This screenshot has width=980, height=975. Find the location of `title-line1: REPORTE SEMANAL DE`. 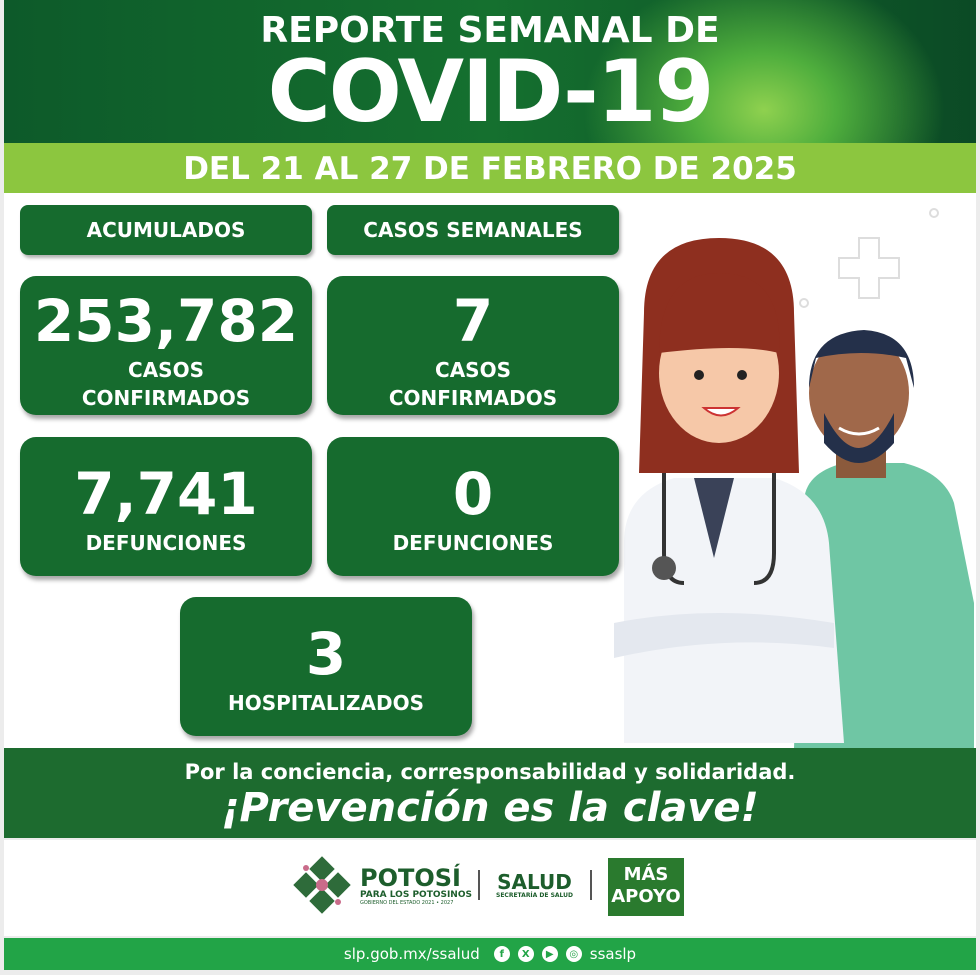

title-line1: REPORTE SEMANAL DE is located at coordinates (490, 30).